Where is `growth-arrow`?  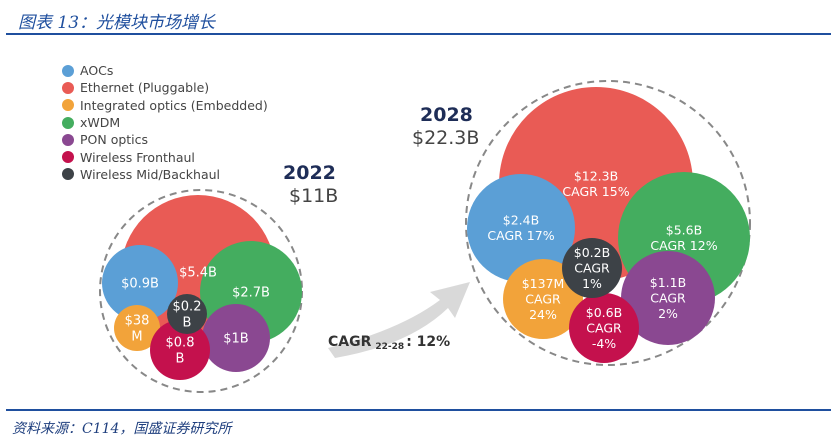 growth-arrow is located at coordinates (399, 320).